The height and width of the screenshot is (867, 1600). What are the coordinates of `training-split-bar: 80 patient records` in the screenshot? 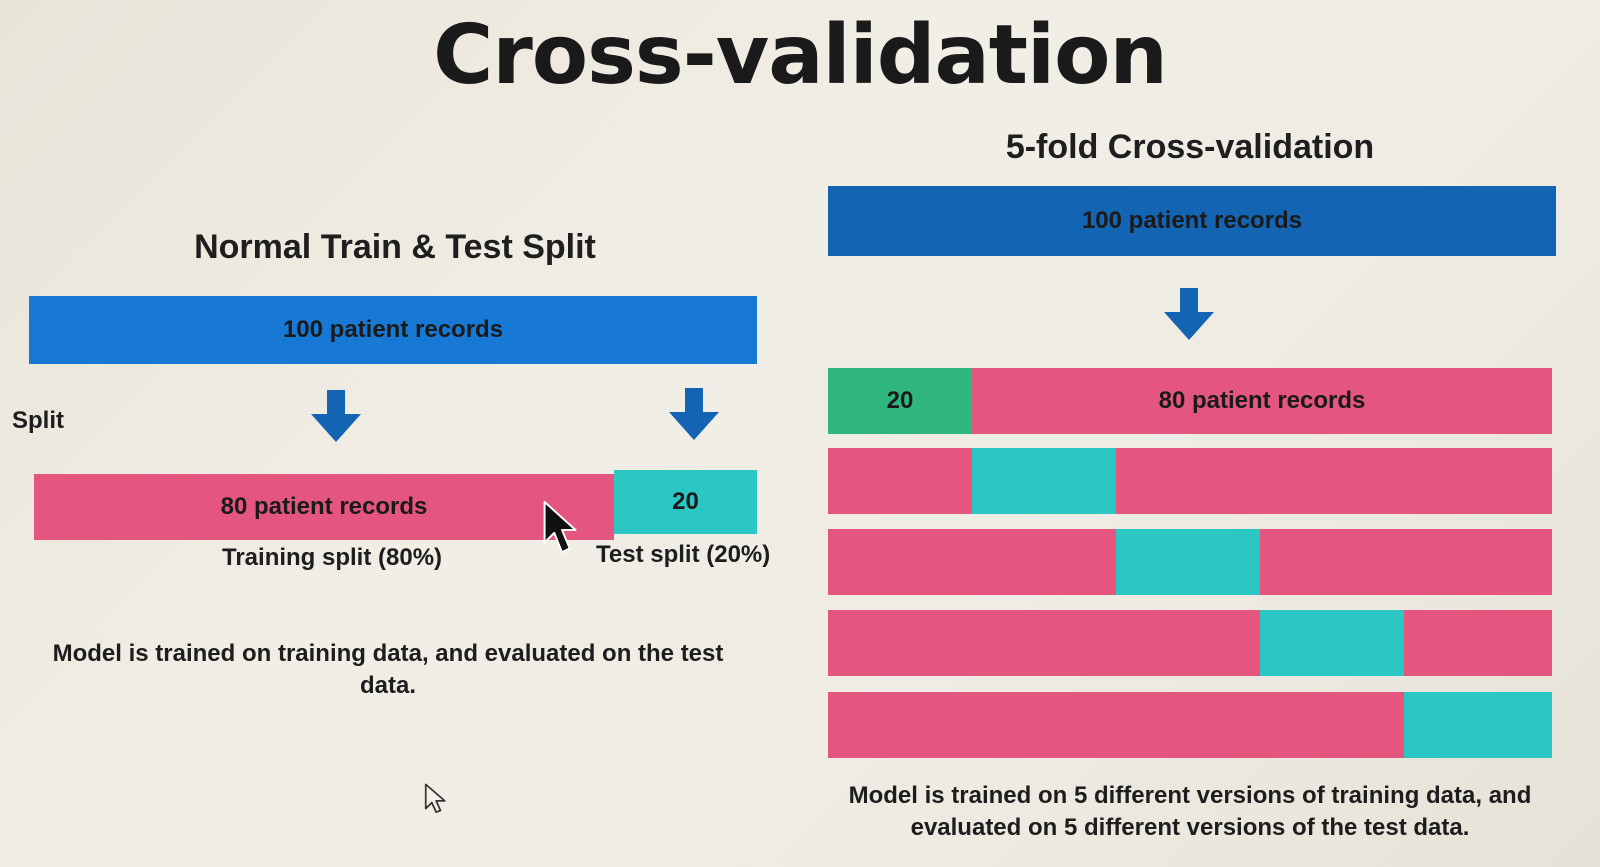 It's located at (324, 507).